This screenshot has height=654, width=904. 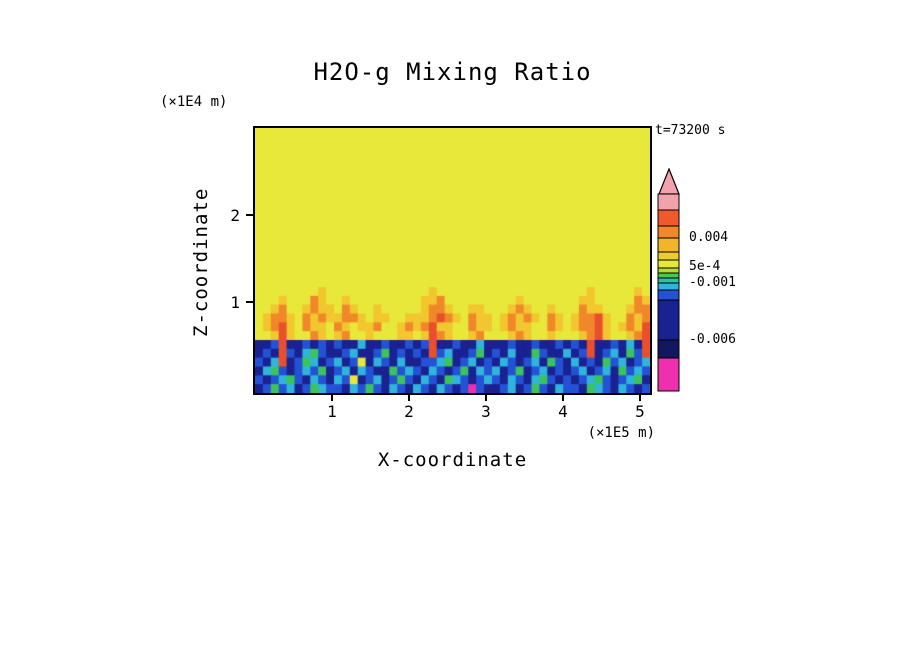 What do you see at coordinates (452, 460) in the screenshot?
I see `x-axis-label: X-coordinate` at bounding box center [452, 460].